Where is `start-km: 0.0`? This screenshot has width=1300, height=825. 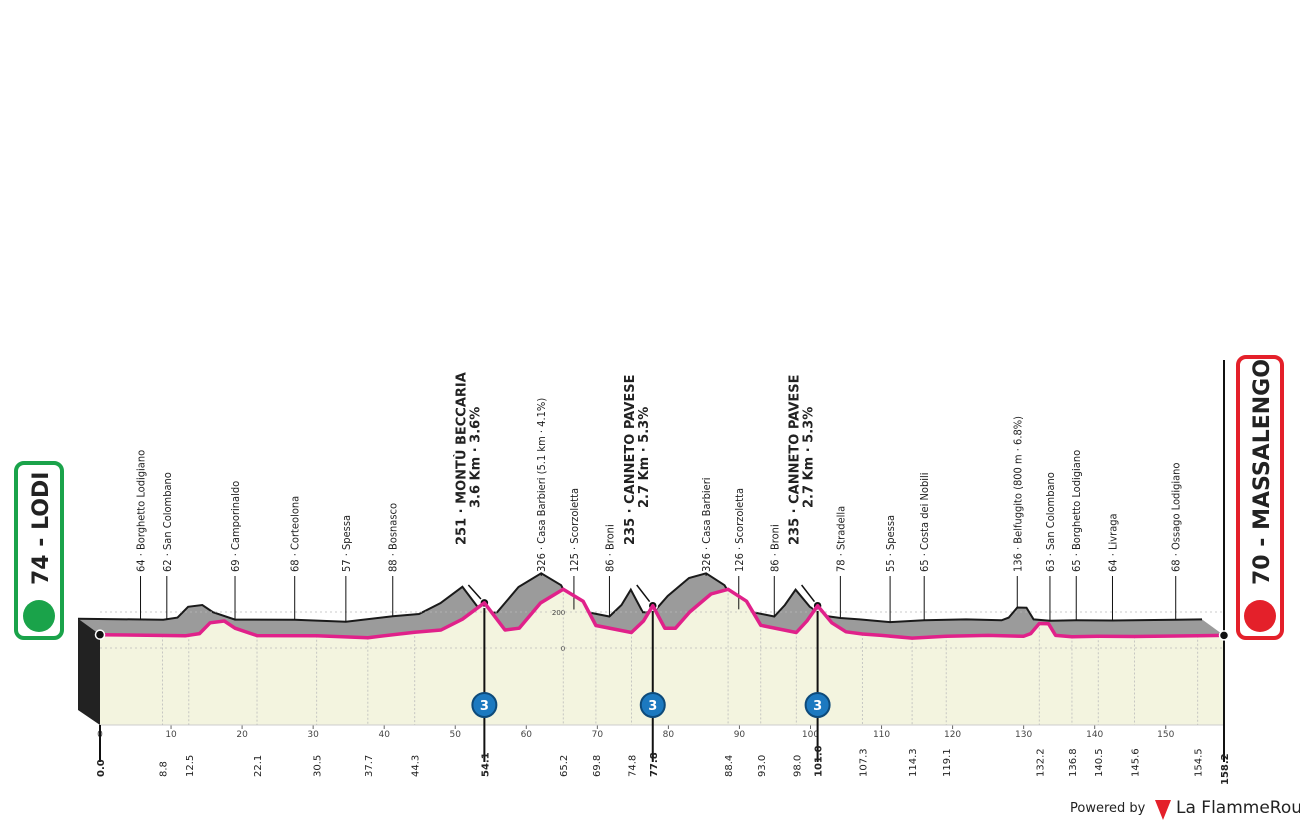
start-km: 0.0 is located at coordinates (101, 768).